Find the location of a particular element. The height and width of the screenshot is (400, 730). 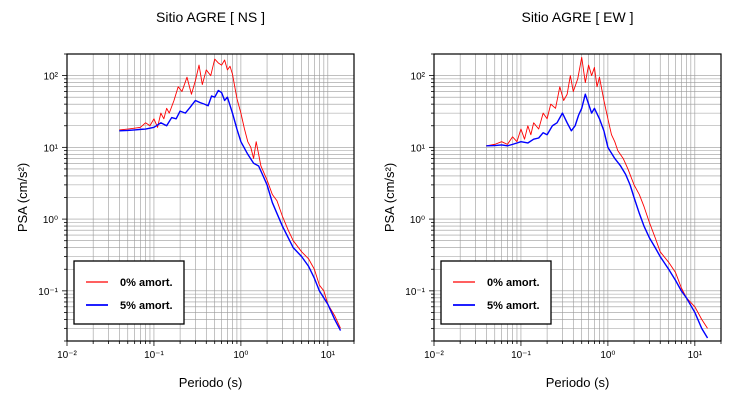

chart-title: Sitio AGRE [ EW ] is located at coordinates (577, 17).